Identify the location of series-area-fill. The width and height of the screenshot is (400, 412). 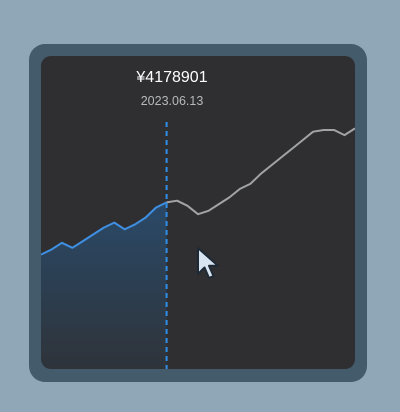
(104, 285).